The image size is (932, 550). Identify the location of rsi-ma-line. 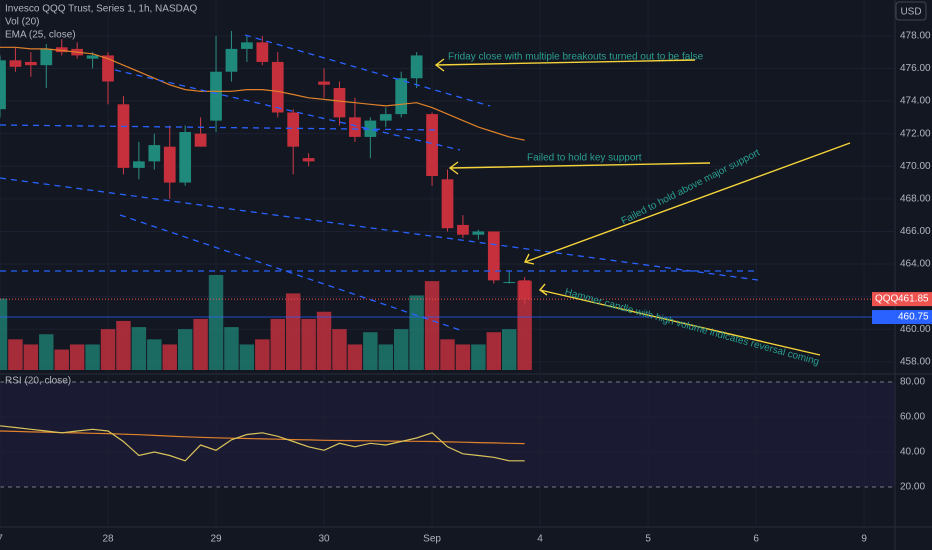
(262, 437).